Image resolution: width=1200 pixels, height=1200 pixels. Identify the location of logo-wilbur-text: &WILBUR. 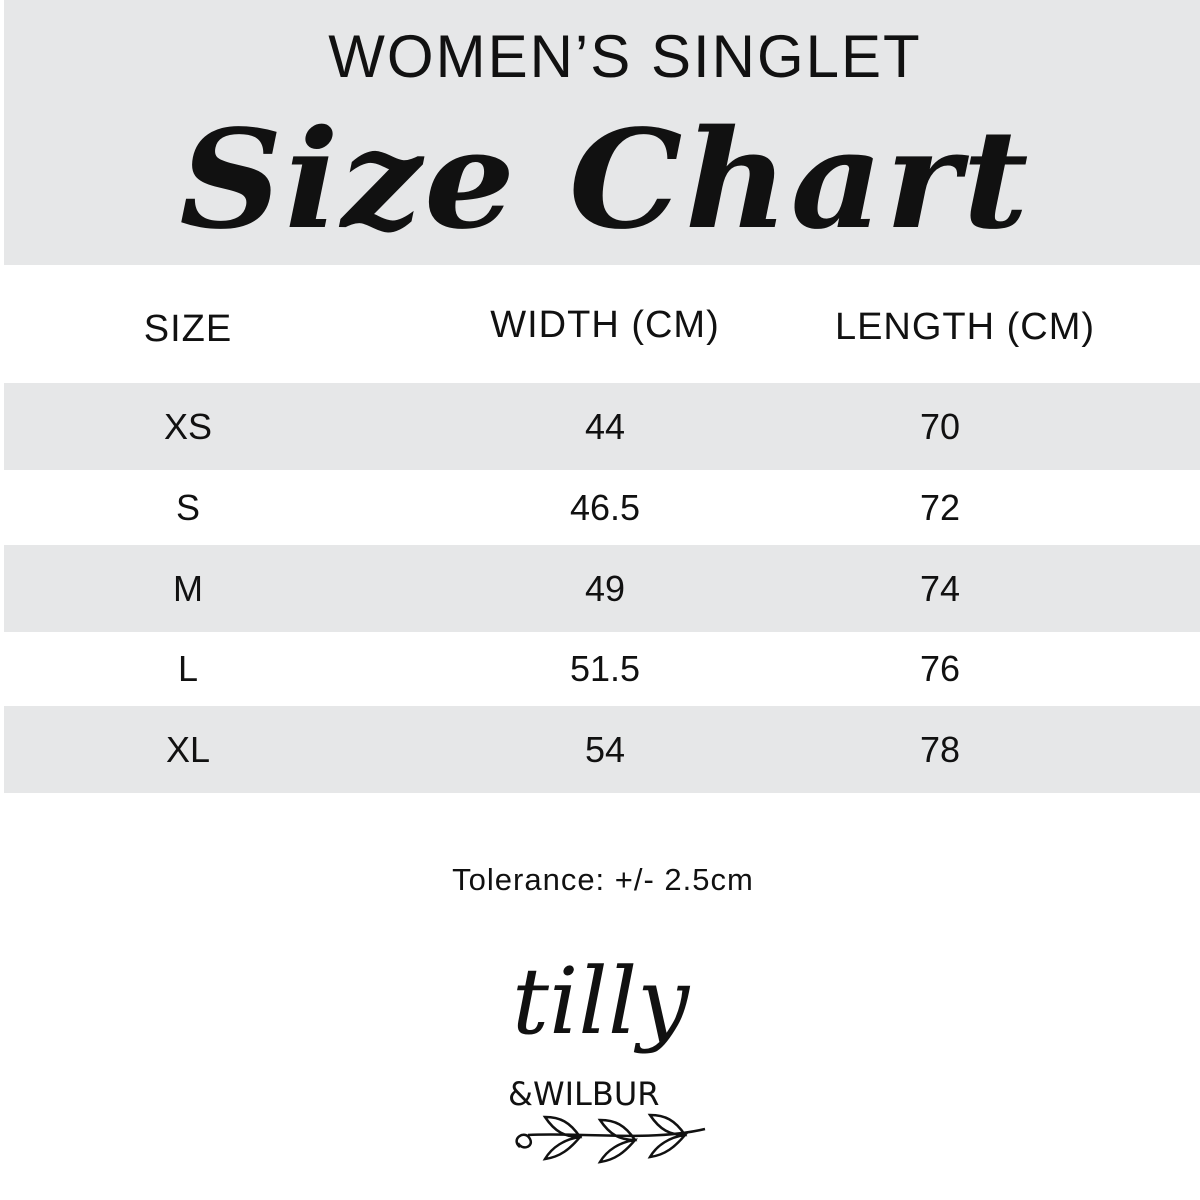
(583, 1094).